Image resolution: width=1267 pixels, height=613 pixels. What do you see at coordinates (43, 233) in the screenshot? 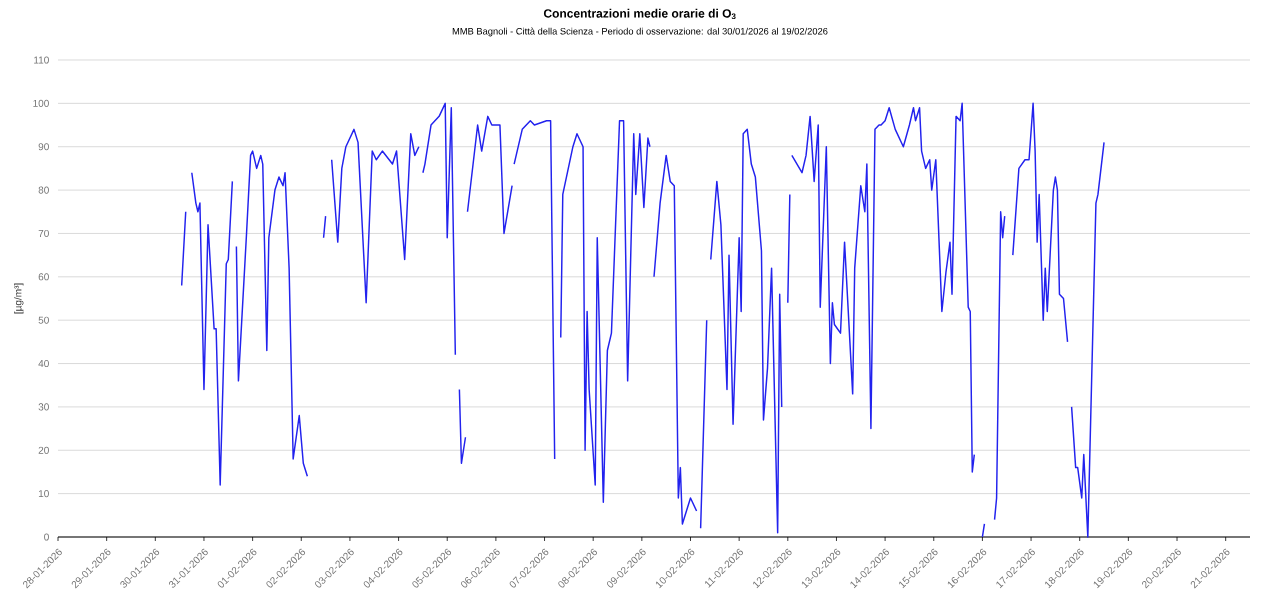
I see `y-tick-label: 70` at bounding box center [43, 233].